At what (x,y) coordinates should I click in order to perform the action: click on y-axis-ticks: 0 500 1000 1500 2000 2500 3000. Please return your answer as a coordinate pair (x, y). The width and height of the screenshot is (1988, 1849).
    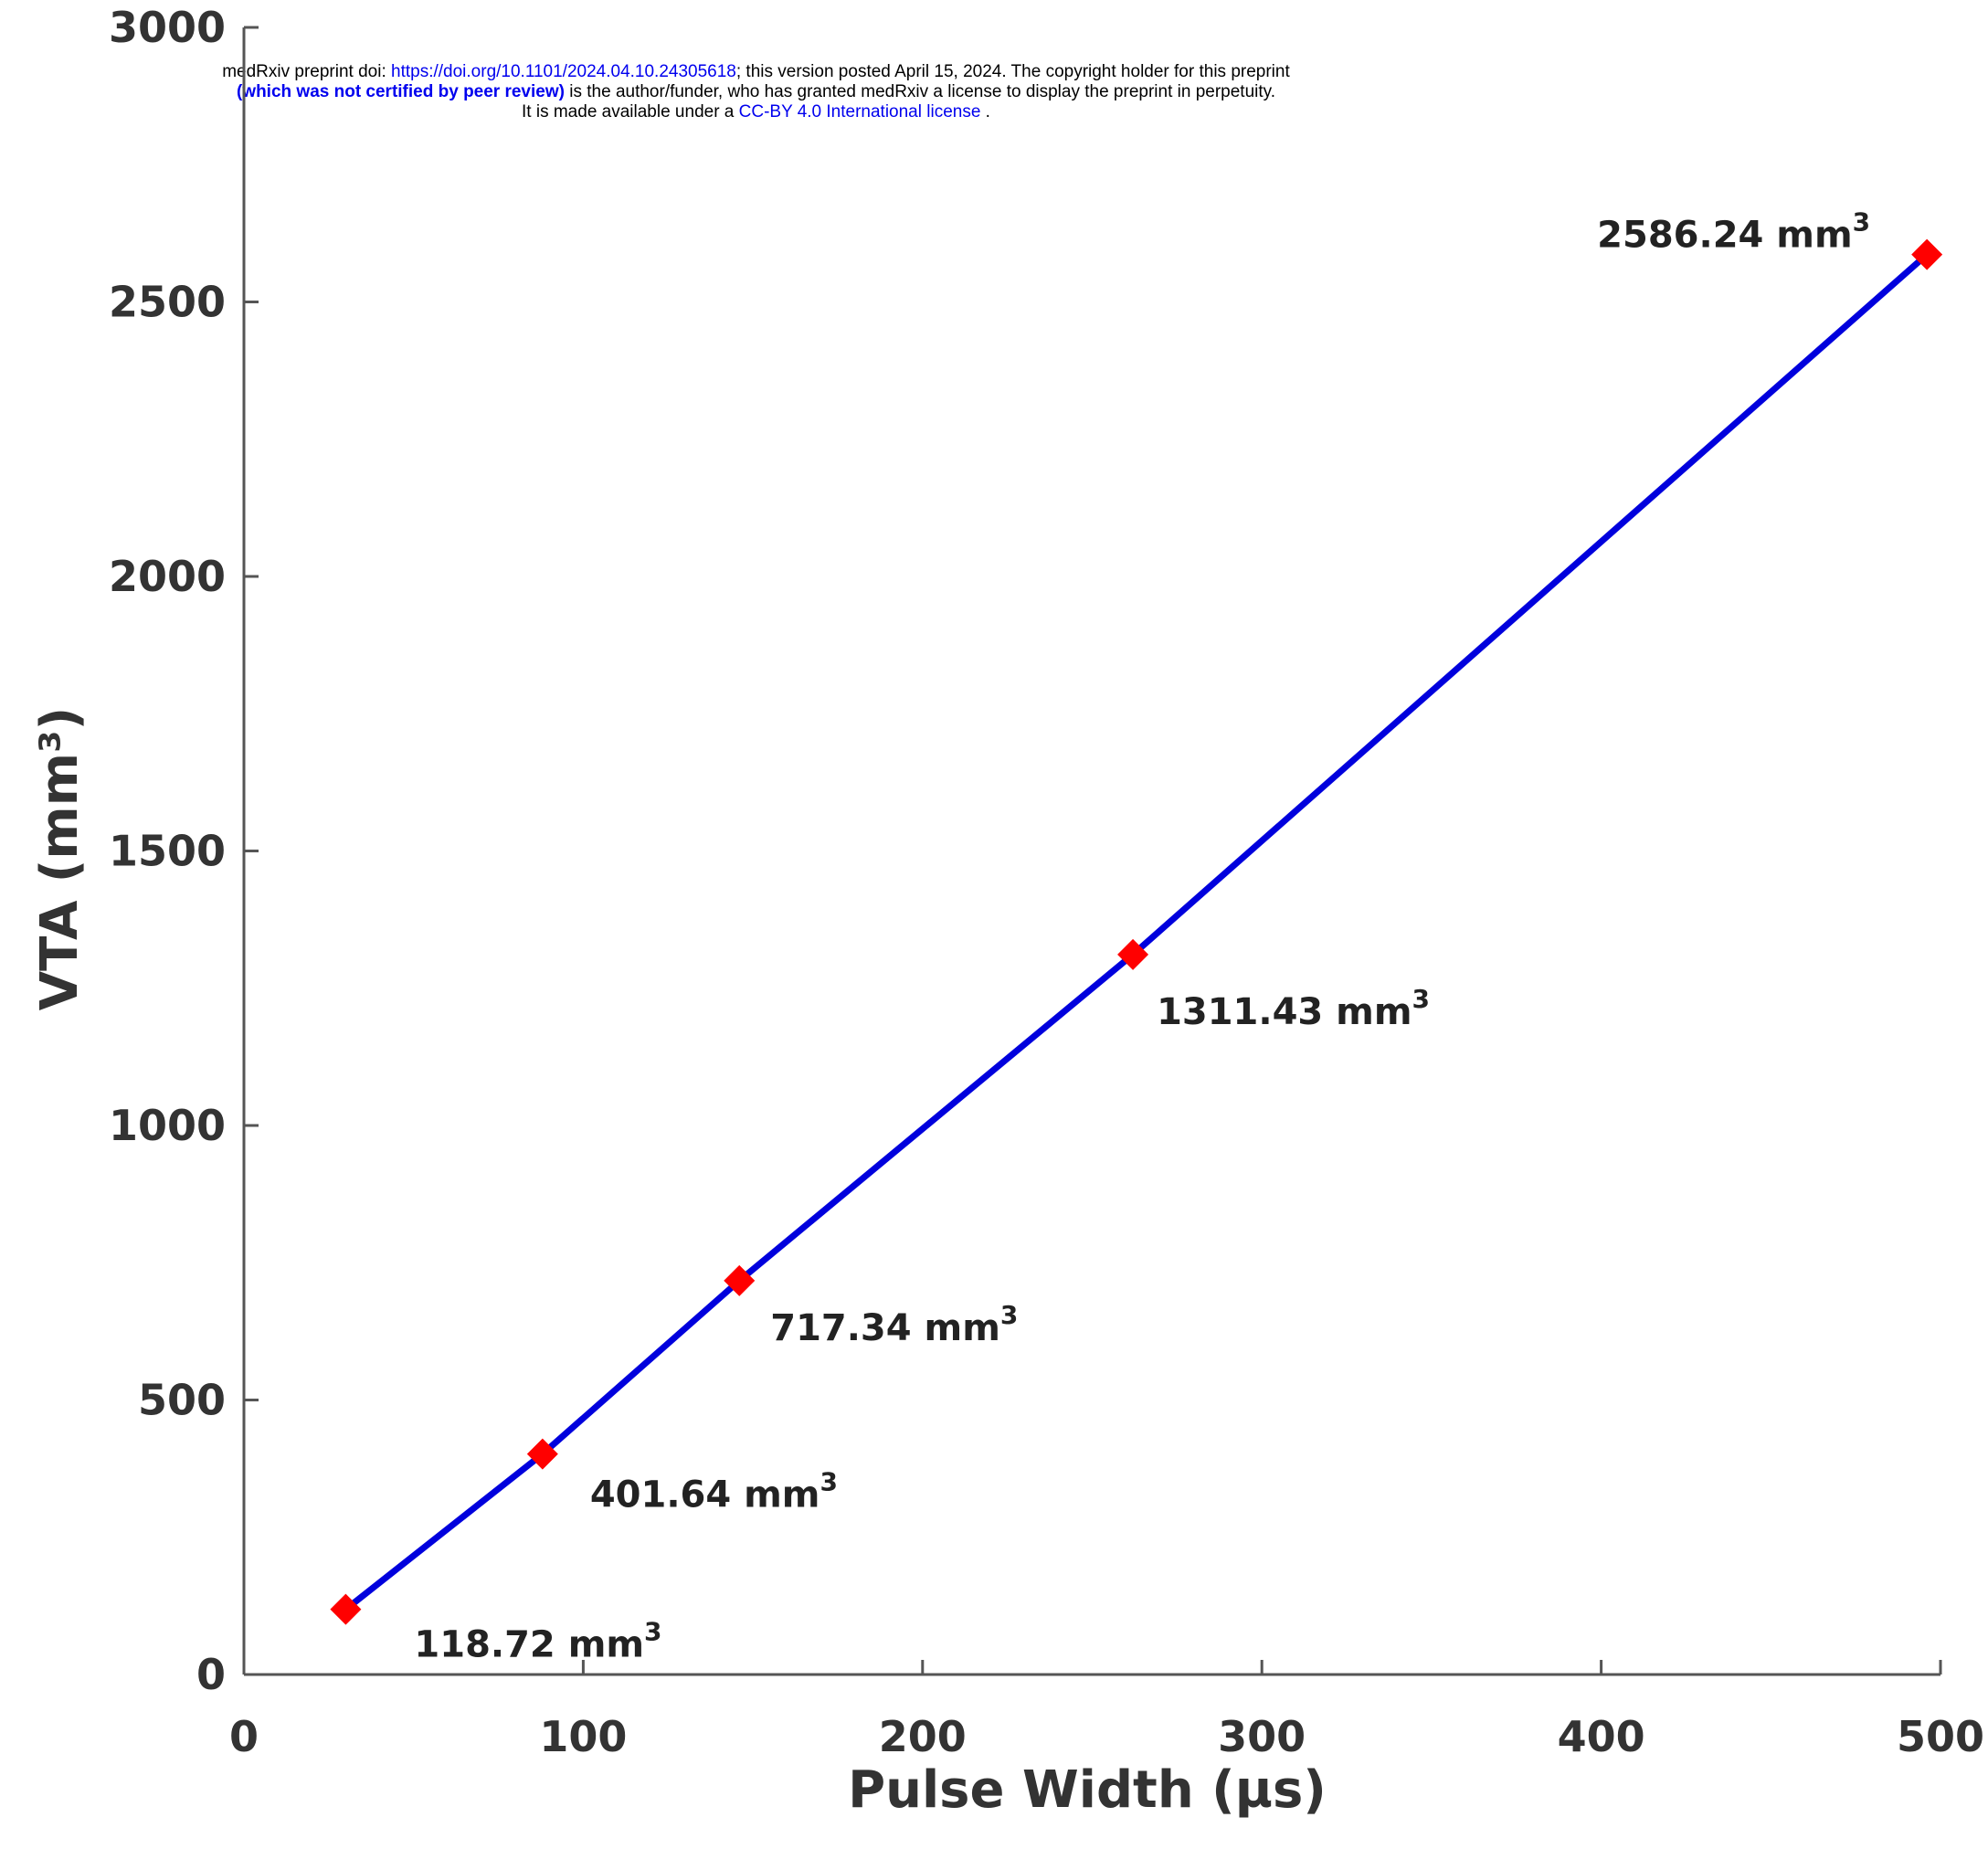
    Looking at the image, I should click on (184, 851).